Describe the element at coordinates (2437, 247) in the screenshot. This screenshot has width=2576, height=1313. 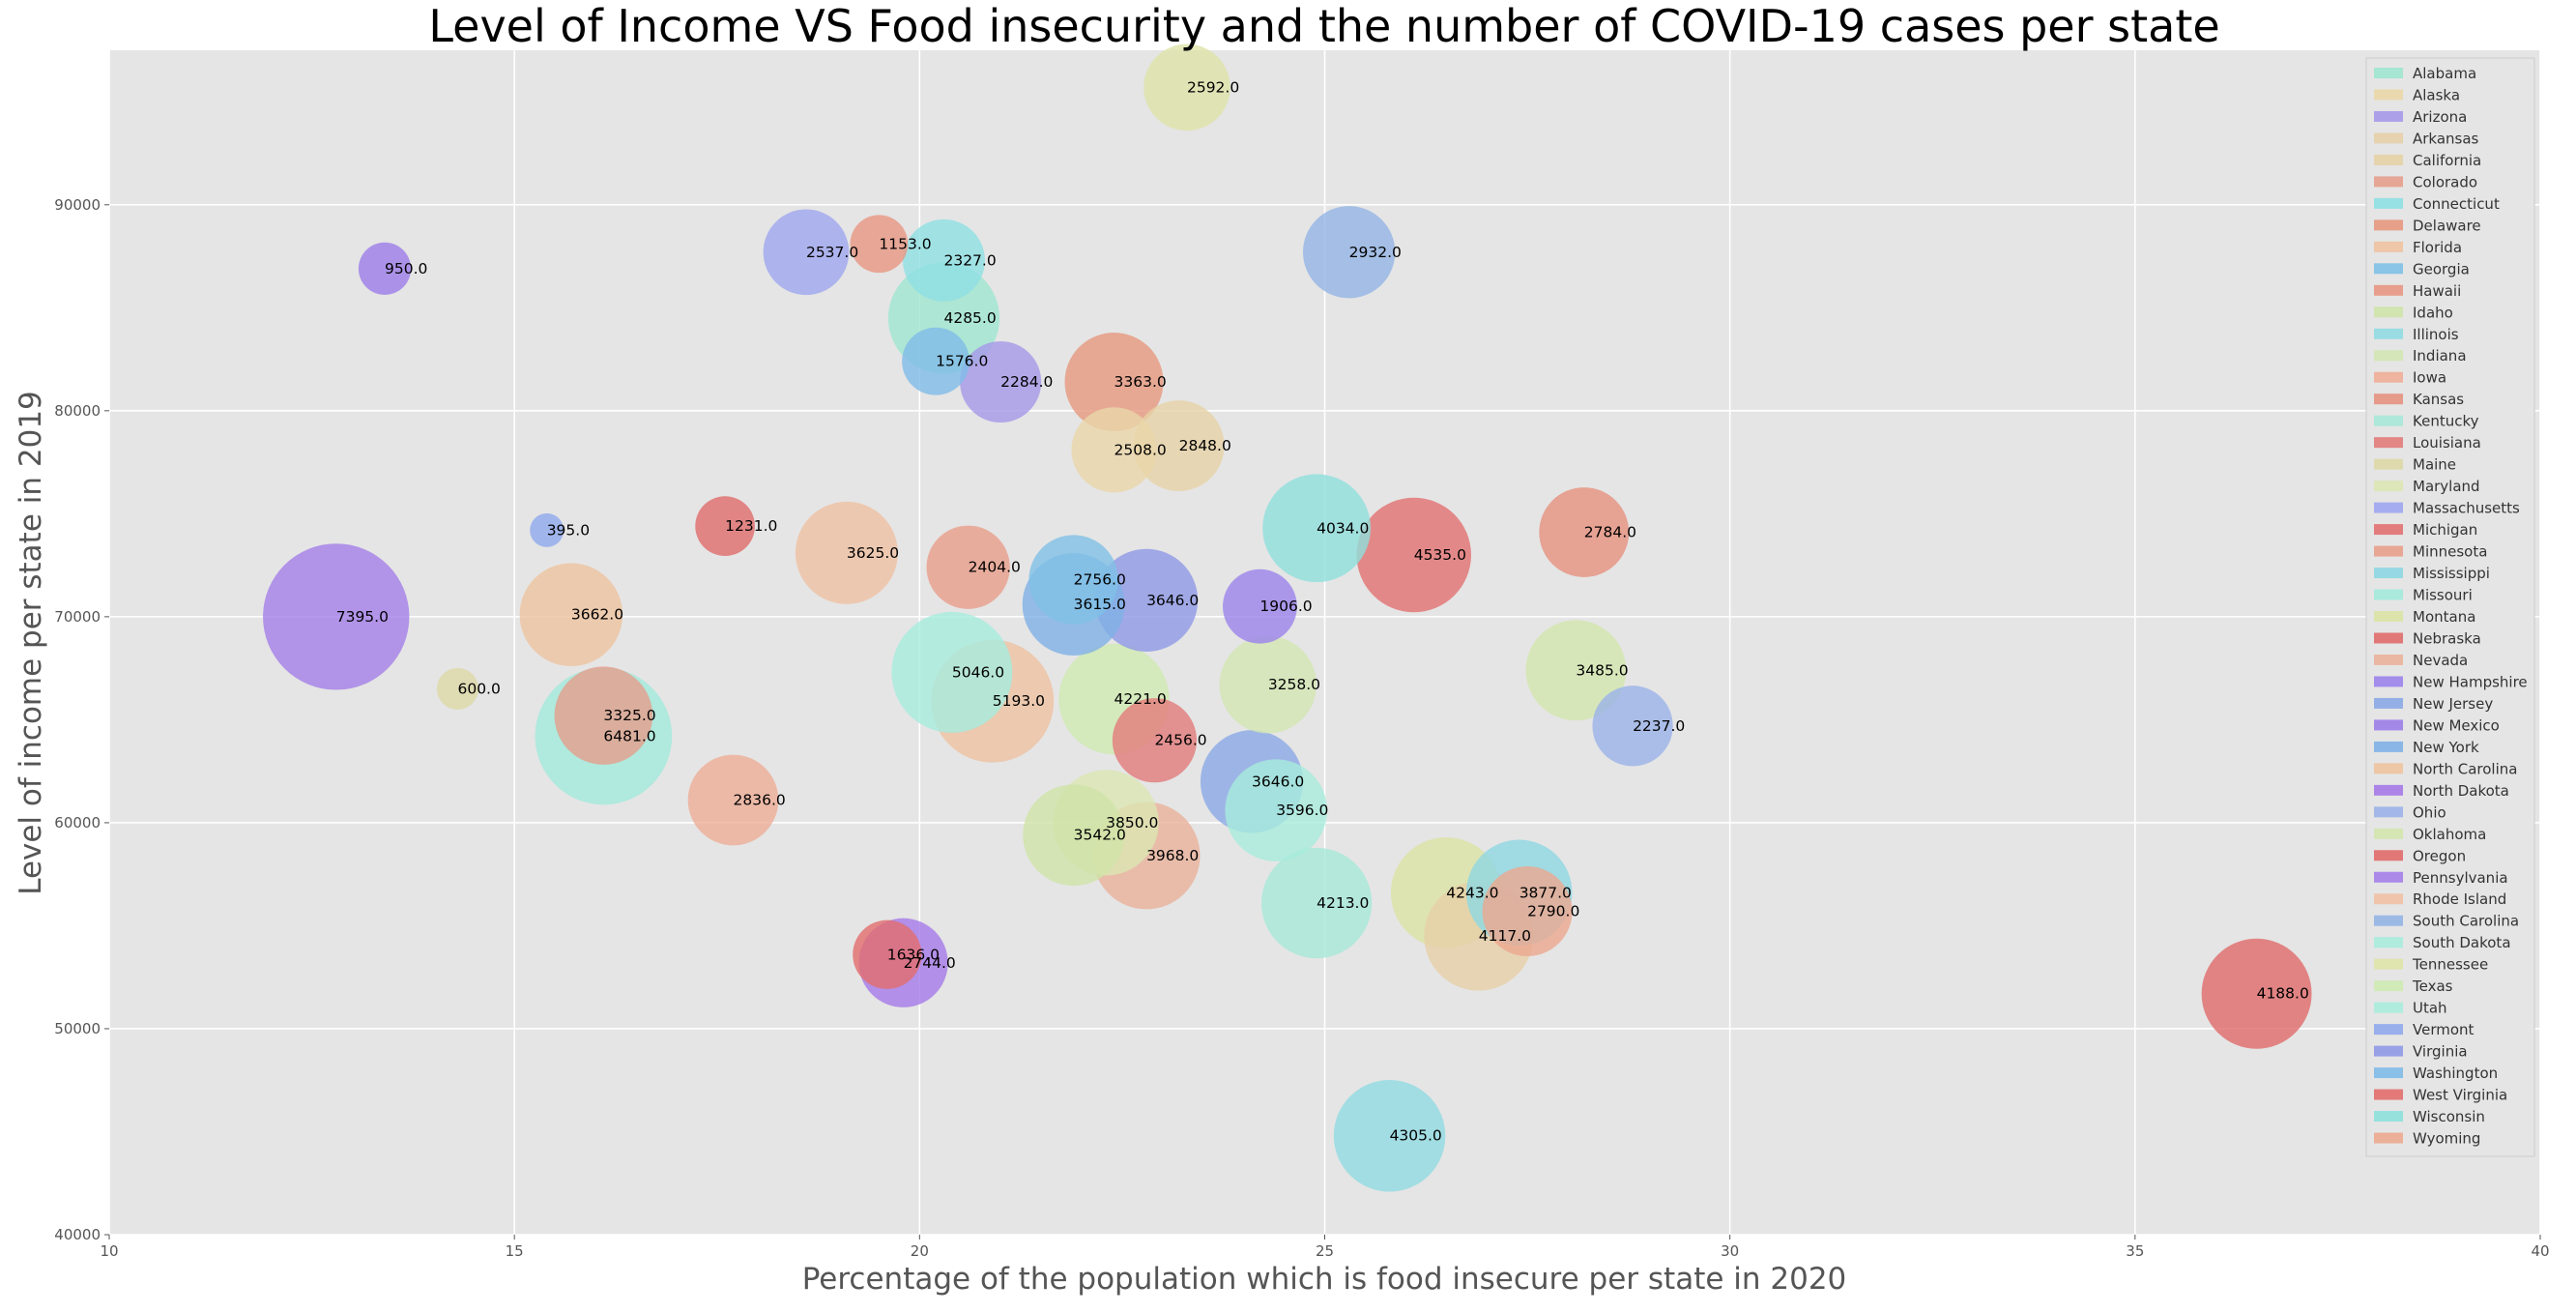
I see `legend-label: Florida` at that location.